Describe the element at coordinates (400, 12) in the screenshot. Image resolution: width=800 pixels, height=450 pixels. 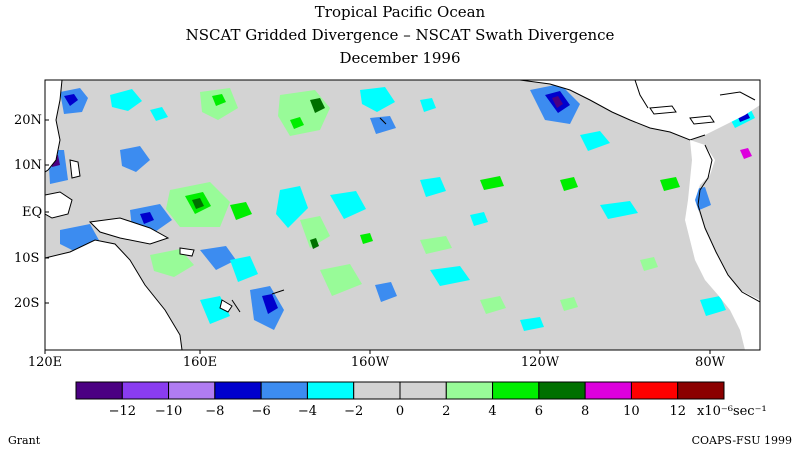
I see `title-line-1: Tropical Pacific Ocean` at that location.